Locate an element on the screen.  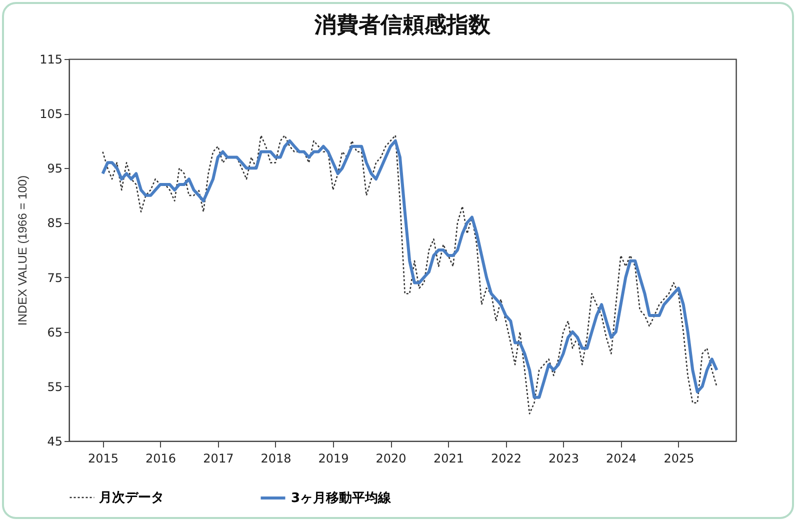
legend-label: 月次データ is located at coordinates (131, 498).